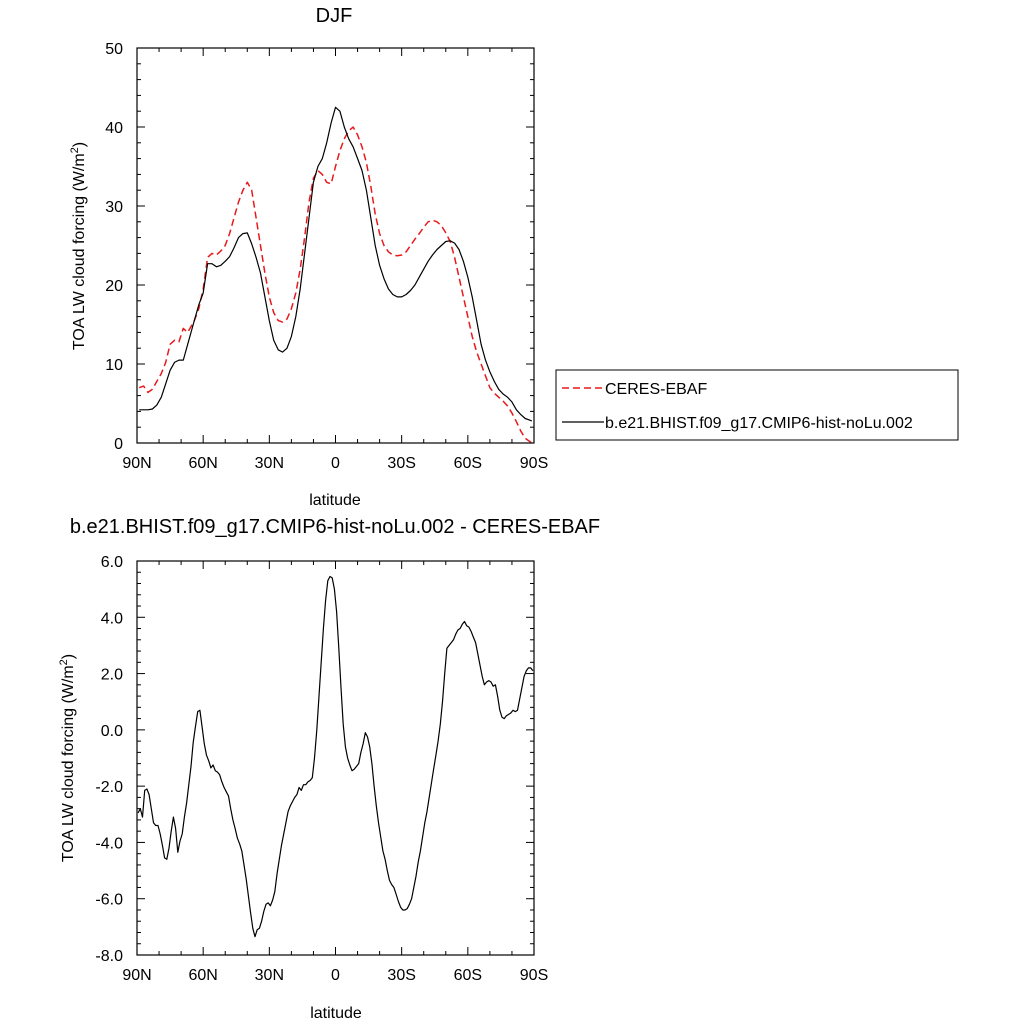  I want to click on y-tick-label: 20, so click(114, 286).